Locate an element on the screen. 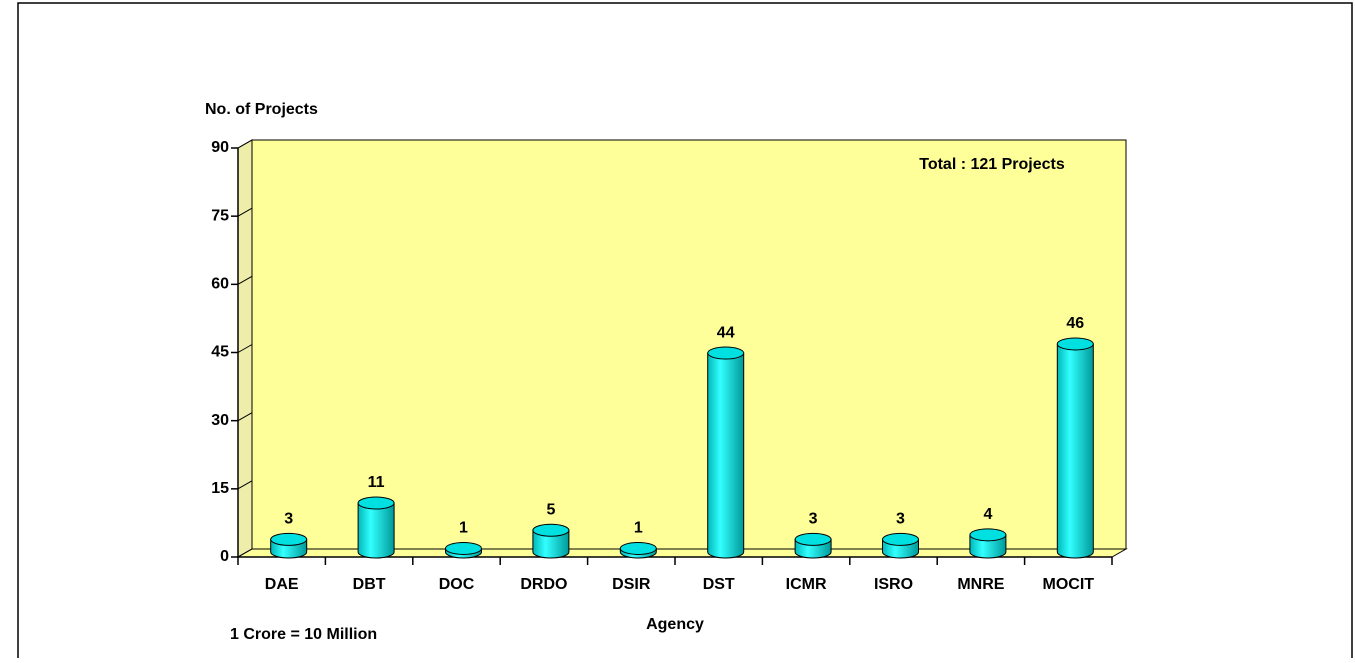 Image resolution: width=1355 pixels, height=663 pixels. x-tick-label: DAE is located at coordinates (282, 584).